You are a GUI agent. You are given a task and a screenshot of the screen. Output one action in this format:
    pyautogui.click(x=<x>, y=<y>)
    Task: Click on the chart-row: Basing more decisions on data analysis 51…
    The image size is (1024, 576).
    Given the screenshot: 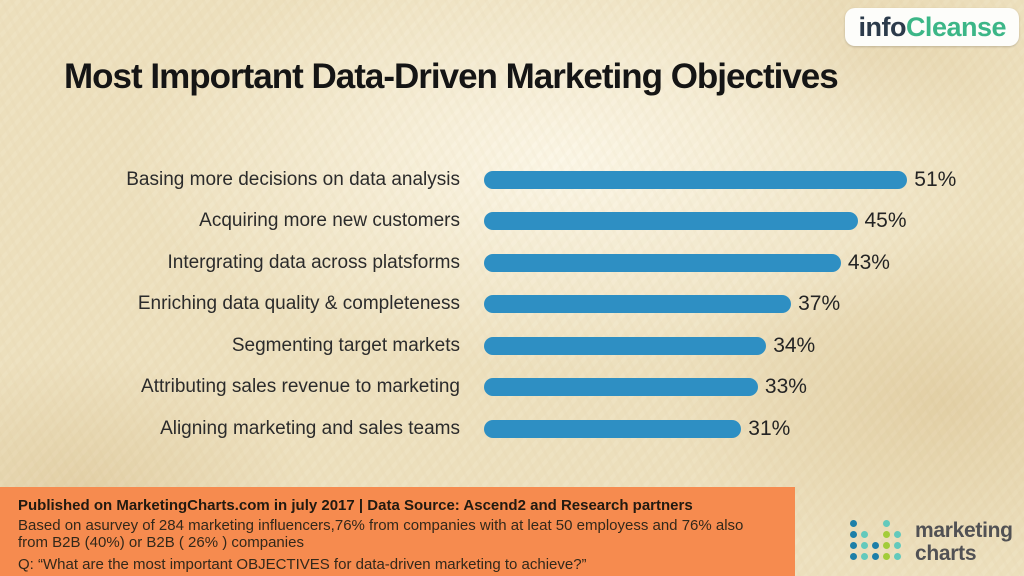 What is the action you would take?
    pyautogui.click(x=512, y=180)
    